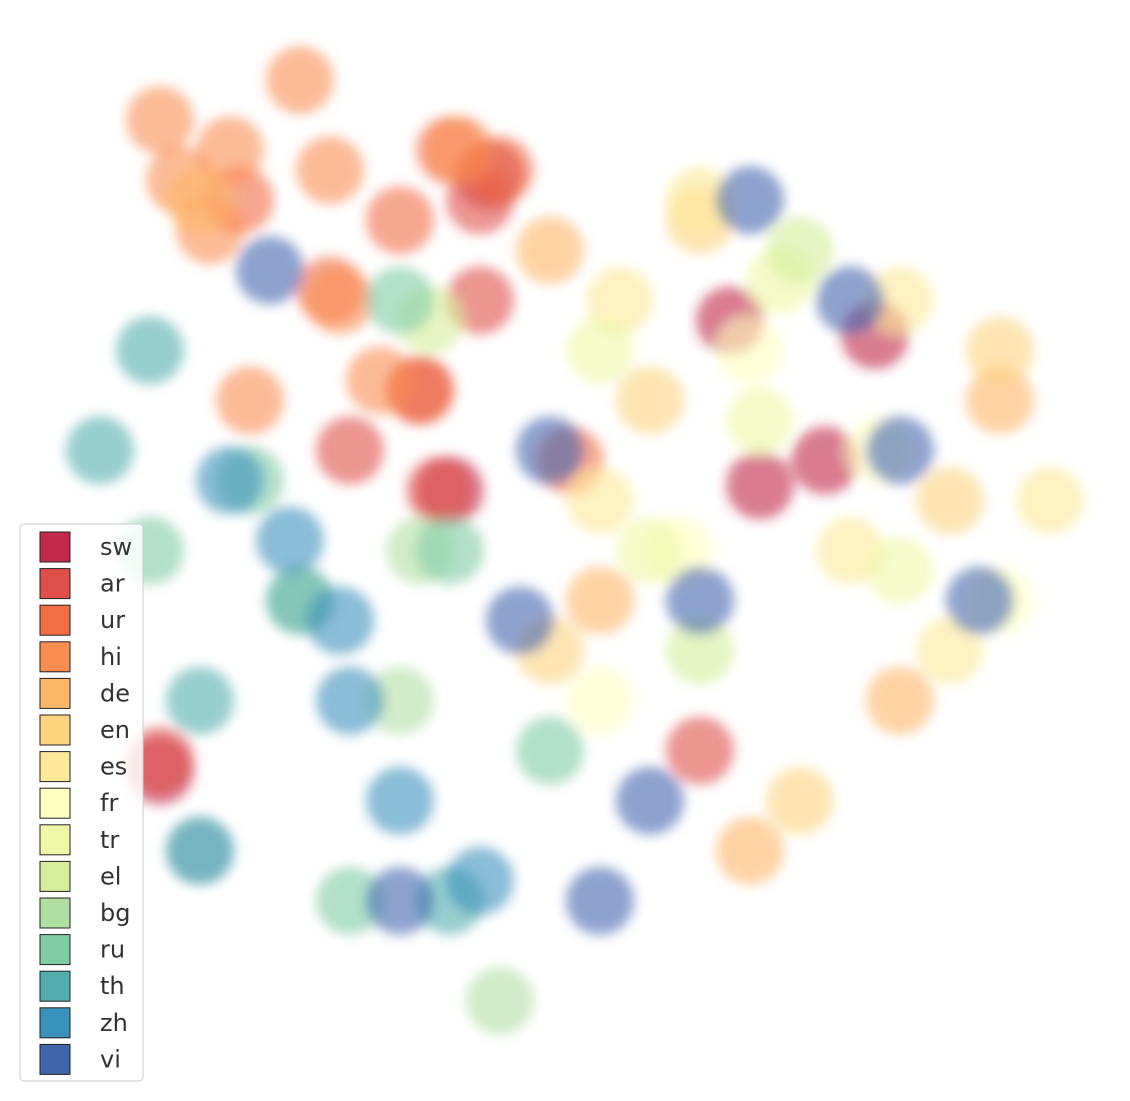 The image size is (1130, 1101). What do you see at coordinates (115, 913) in the screenshot?
I see `legend-label: bg` at bounding box center [115, 913].